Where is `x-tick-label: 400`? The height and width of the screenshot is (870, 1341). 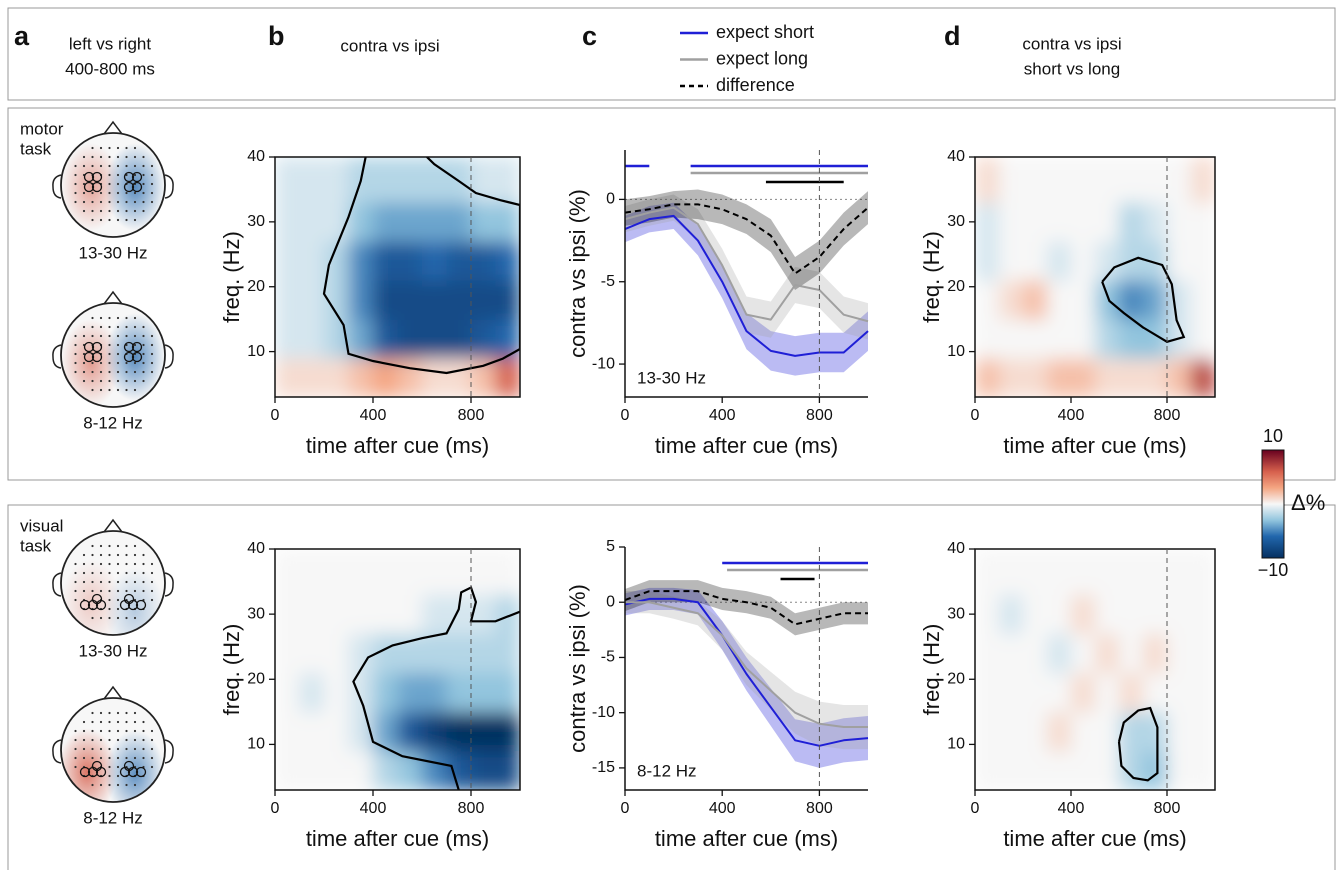
x-tick-label: 400 is located at coordinates (722, 808).